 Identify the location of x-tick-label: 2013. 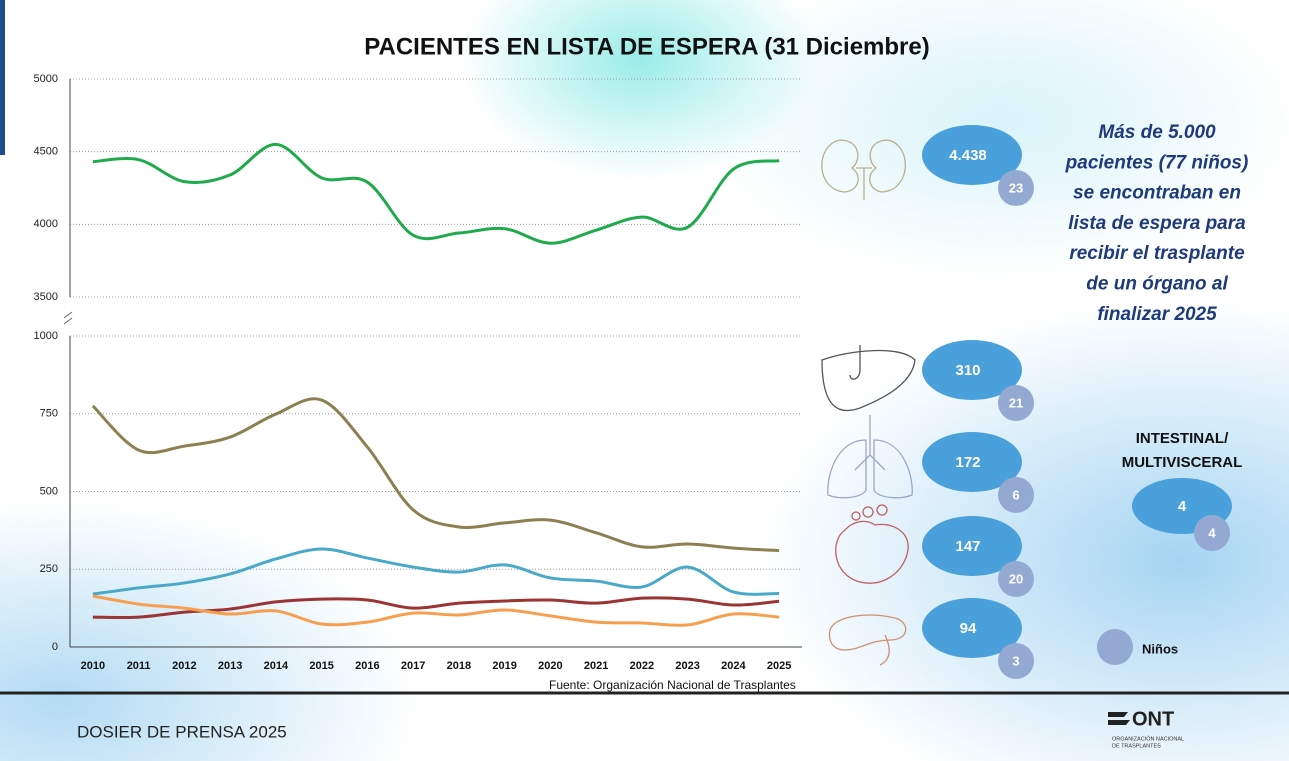
(230, 666).